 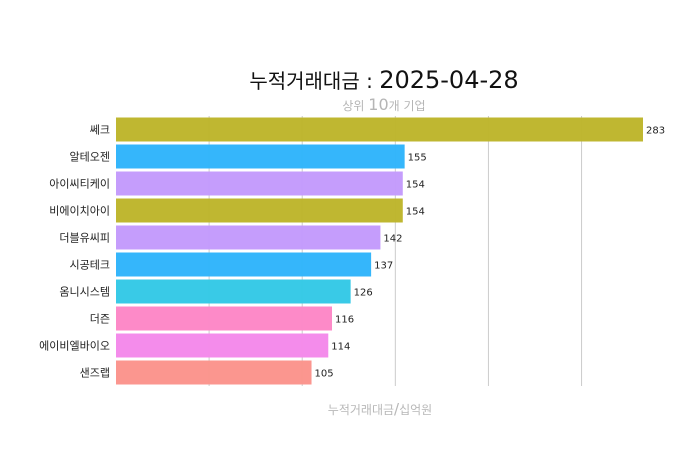 What do you see at coordinates (361, 410) in the screenshot?
I see `x-axis-label-left: 누적거래대금` at bounding box center [361, 410].